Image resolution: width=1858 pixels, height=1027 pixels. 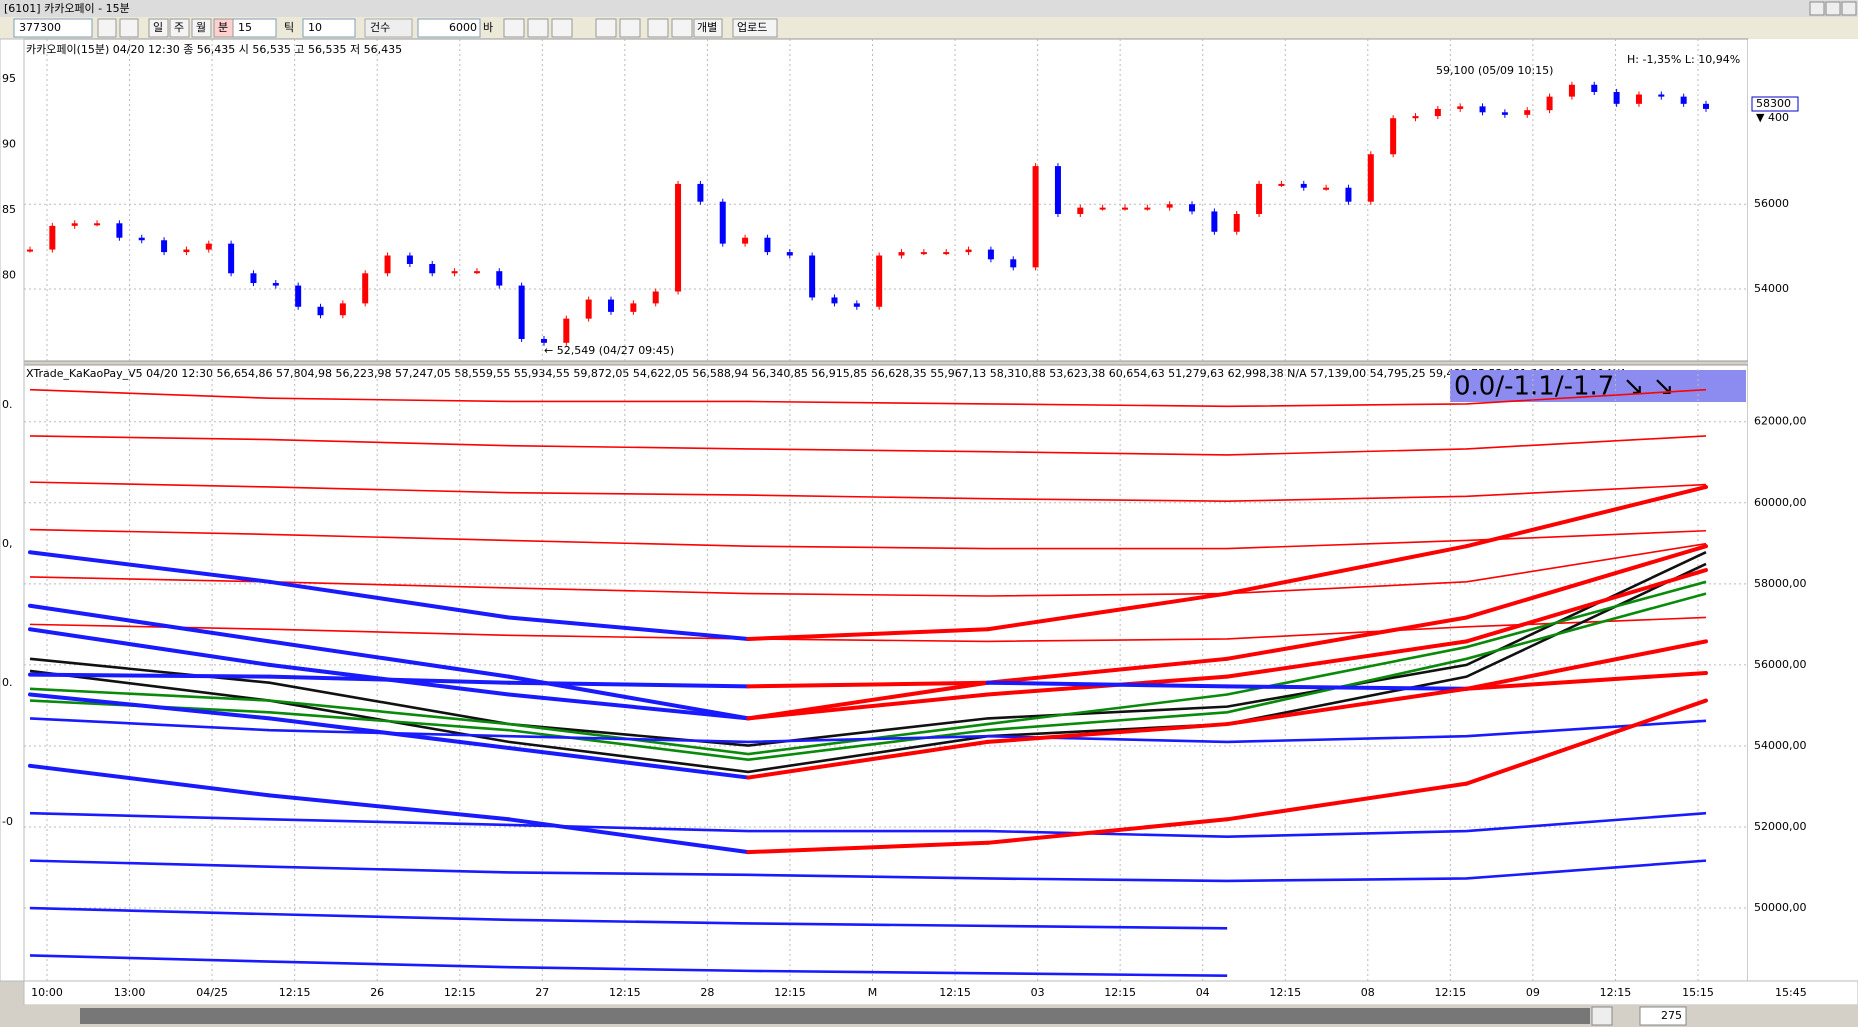 I want to click on minute-text: 15, so click(x=245, y=27).